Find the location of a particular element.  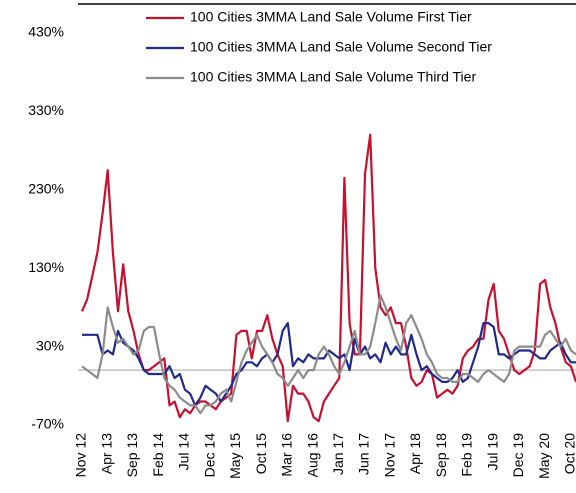

x-tick-label: Sep 18 is located at coordinates (441, 455).